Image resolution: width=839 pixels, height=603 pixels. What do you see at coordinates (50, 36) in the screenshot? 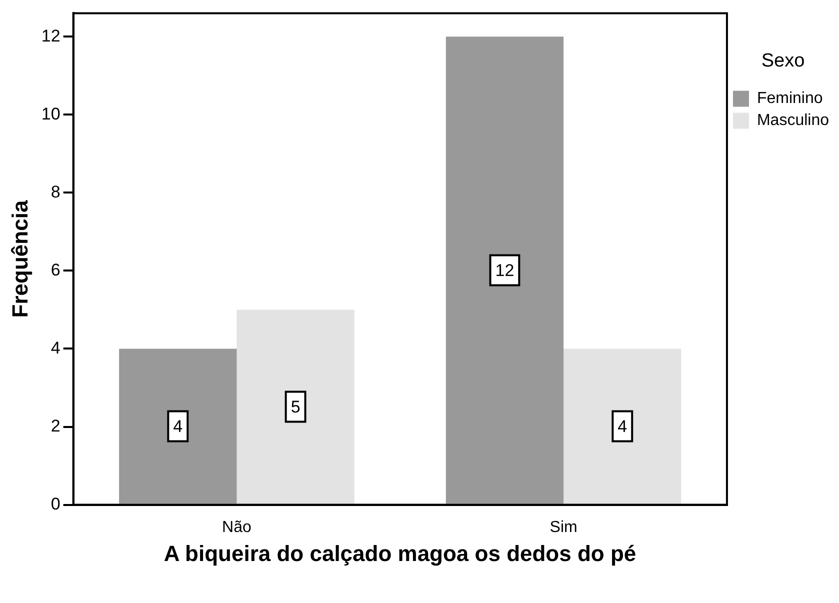
I see `y-tick-label: 12` at bounding box center [50, 36].